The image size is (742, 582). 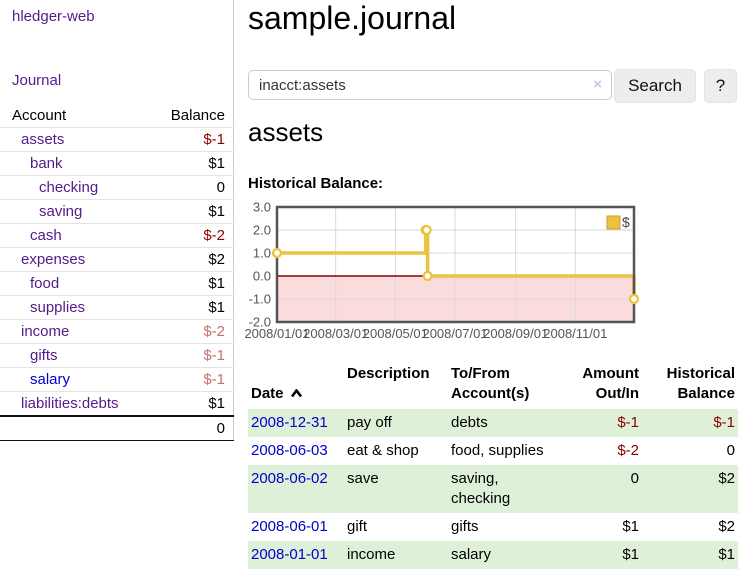 I want to click on account-link-income: income, so click(x=45, y=331).